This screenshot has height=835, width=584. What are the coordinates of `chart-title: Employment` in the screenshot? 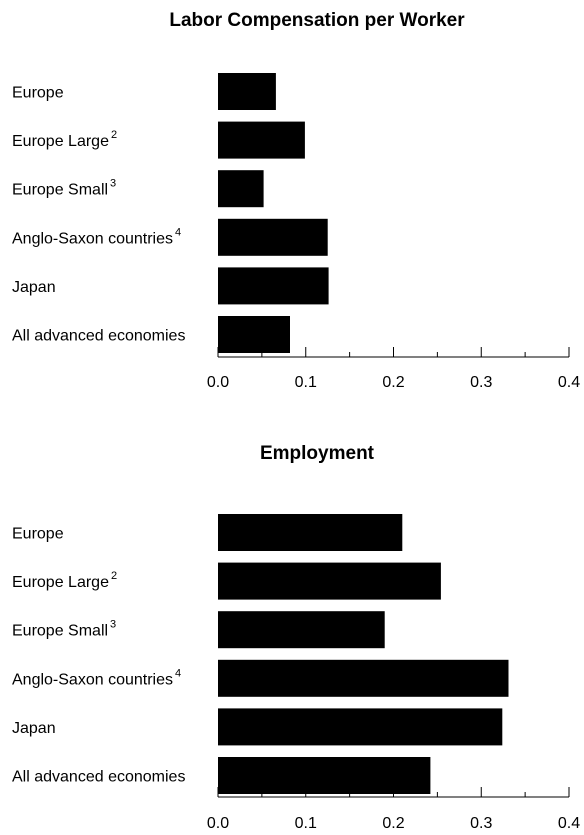 It's located at (317, 453).